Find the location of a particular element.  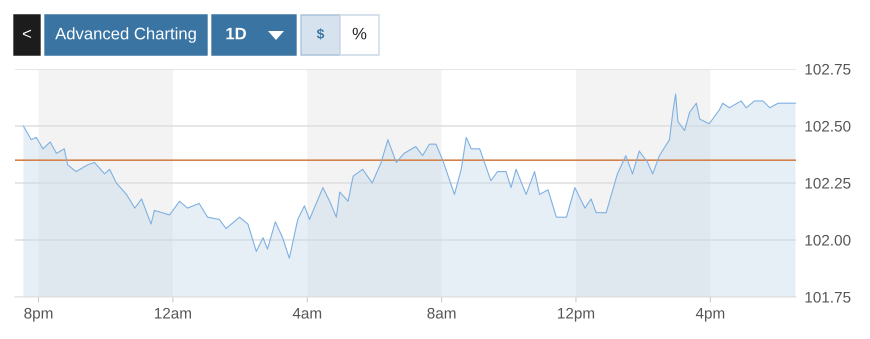

y-tick-label: 102.25 is located at coordinates (828, 183).